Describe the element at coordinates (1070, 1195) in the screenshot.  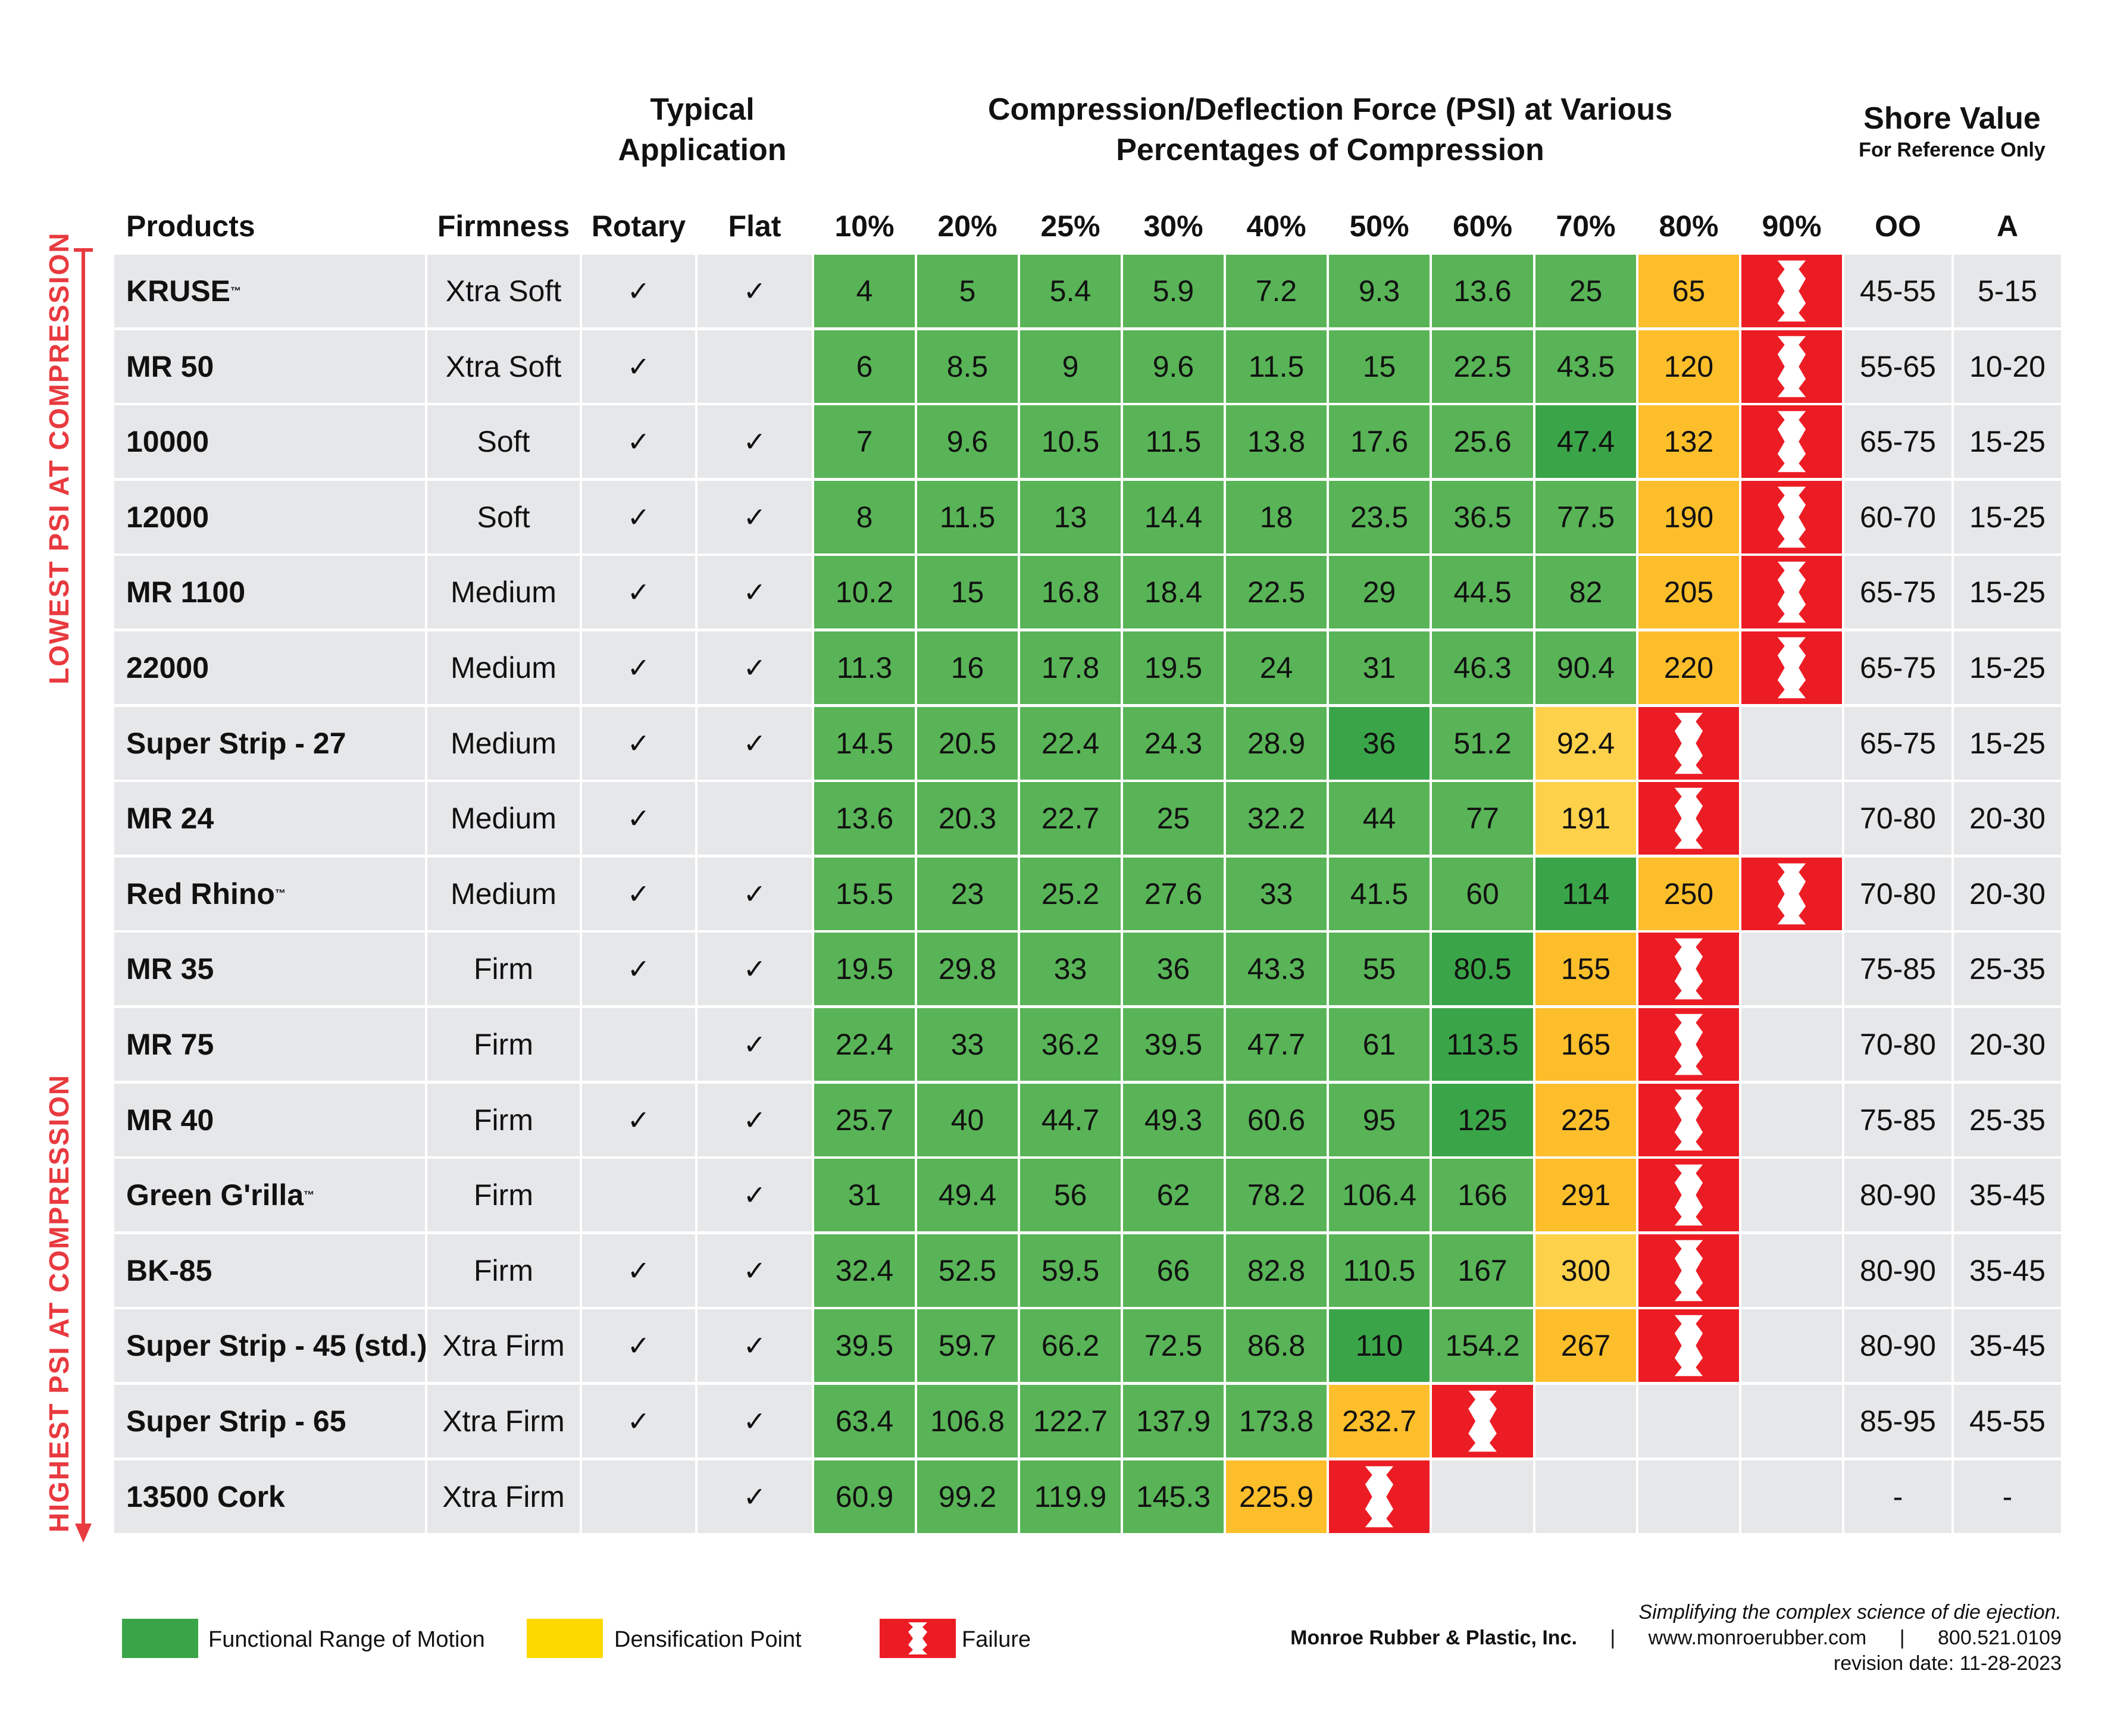
I see `psi-cell-p25: 56` at that location.